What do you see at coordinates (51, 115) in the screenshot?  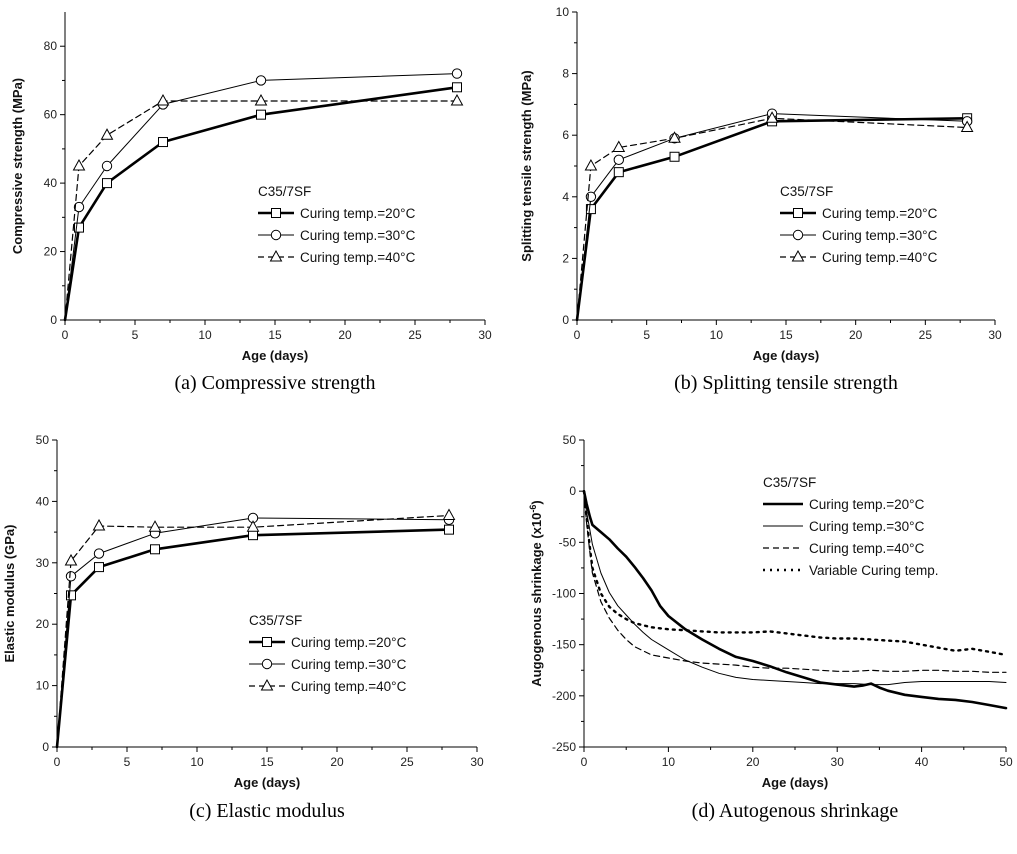 I see `y-tick-label: 60` at bounding box center [51, 115].